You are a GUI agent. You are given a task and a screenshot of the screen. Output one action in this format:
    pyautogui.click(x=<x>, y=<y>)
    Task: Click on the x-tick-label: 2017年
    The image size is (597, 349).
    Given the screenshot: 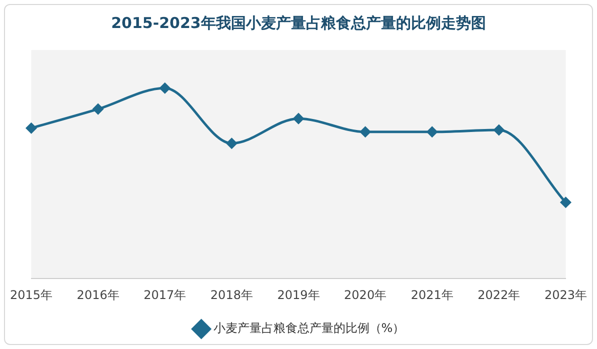 What is the action you would take?
    pyautogui.click(x=165, y=295)
    